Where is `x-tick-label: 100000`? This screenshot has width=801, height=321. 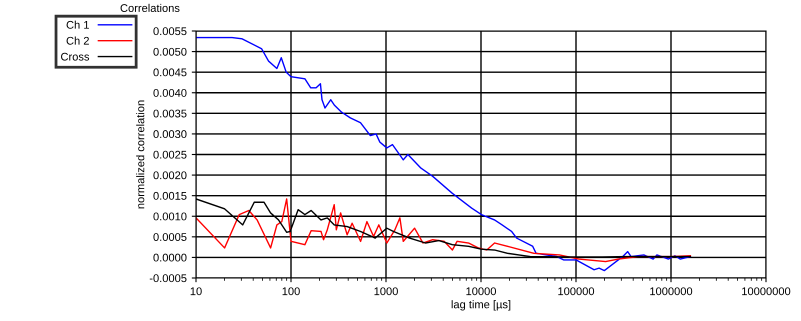
x-tick-label: 100000 is located at coordinates (576, 291).